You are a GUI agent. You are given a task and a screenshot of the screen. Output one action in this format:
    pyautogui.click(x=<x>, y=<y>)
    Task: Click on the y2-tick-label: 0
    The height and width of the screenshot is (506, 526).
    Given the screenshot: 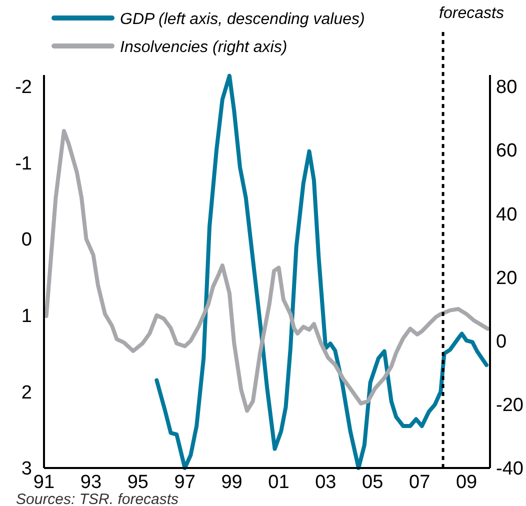 What is the action you would take?
    pyautogui.click(x=501, y=341)
    